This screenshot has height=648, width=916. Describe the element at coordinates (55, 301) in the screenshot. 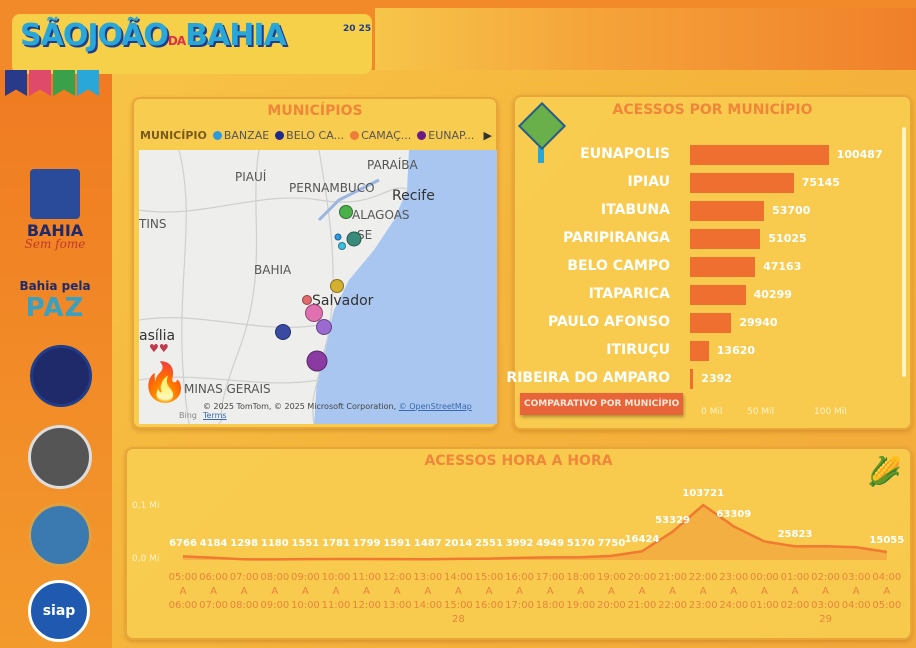

I see `bahia-pela-paz-logo: Bahia pela PAZ` at that location.